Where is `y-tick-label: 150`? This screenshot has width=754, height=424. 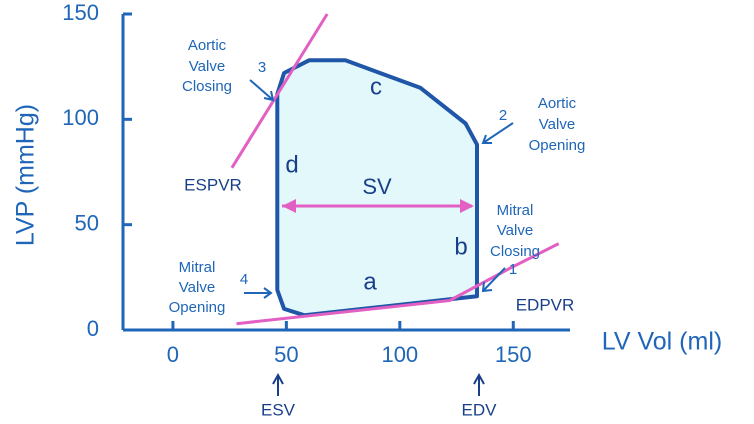
y-tick-label: 150 is located at coordinates (80, 12).